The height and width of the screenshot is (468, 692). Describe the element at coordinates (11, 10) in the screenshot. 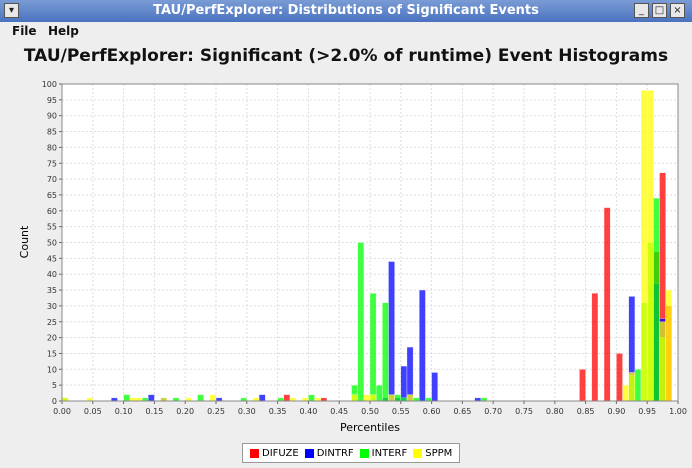

I see `window-menu-icon: ▾` at that location.